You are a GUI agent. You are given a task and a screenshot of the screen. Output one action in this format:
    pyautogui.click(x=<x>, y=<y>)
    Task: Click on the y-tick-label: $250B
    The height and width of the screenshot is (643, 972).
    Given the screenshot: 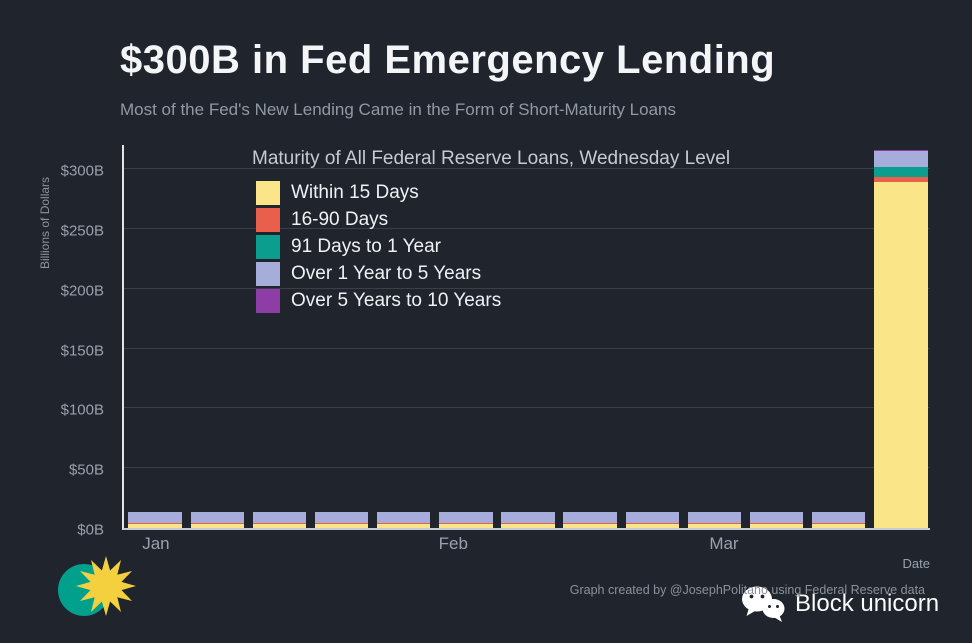 What is the action you would take?
    pyautogui.click(x=82, y=231)
    